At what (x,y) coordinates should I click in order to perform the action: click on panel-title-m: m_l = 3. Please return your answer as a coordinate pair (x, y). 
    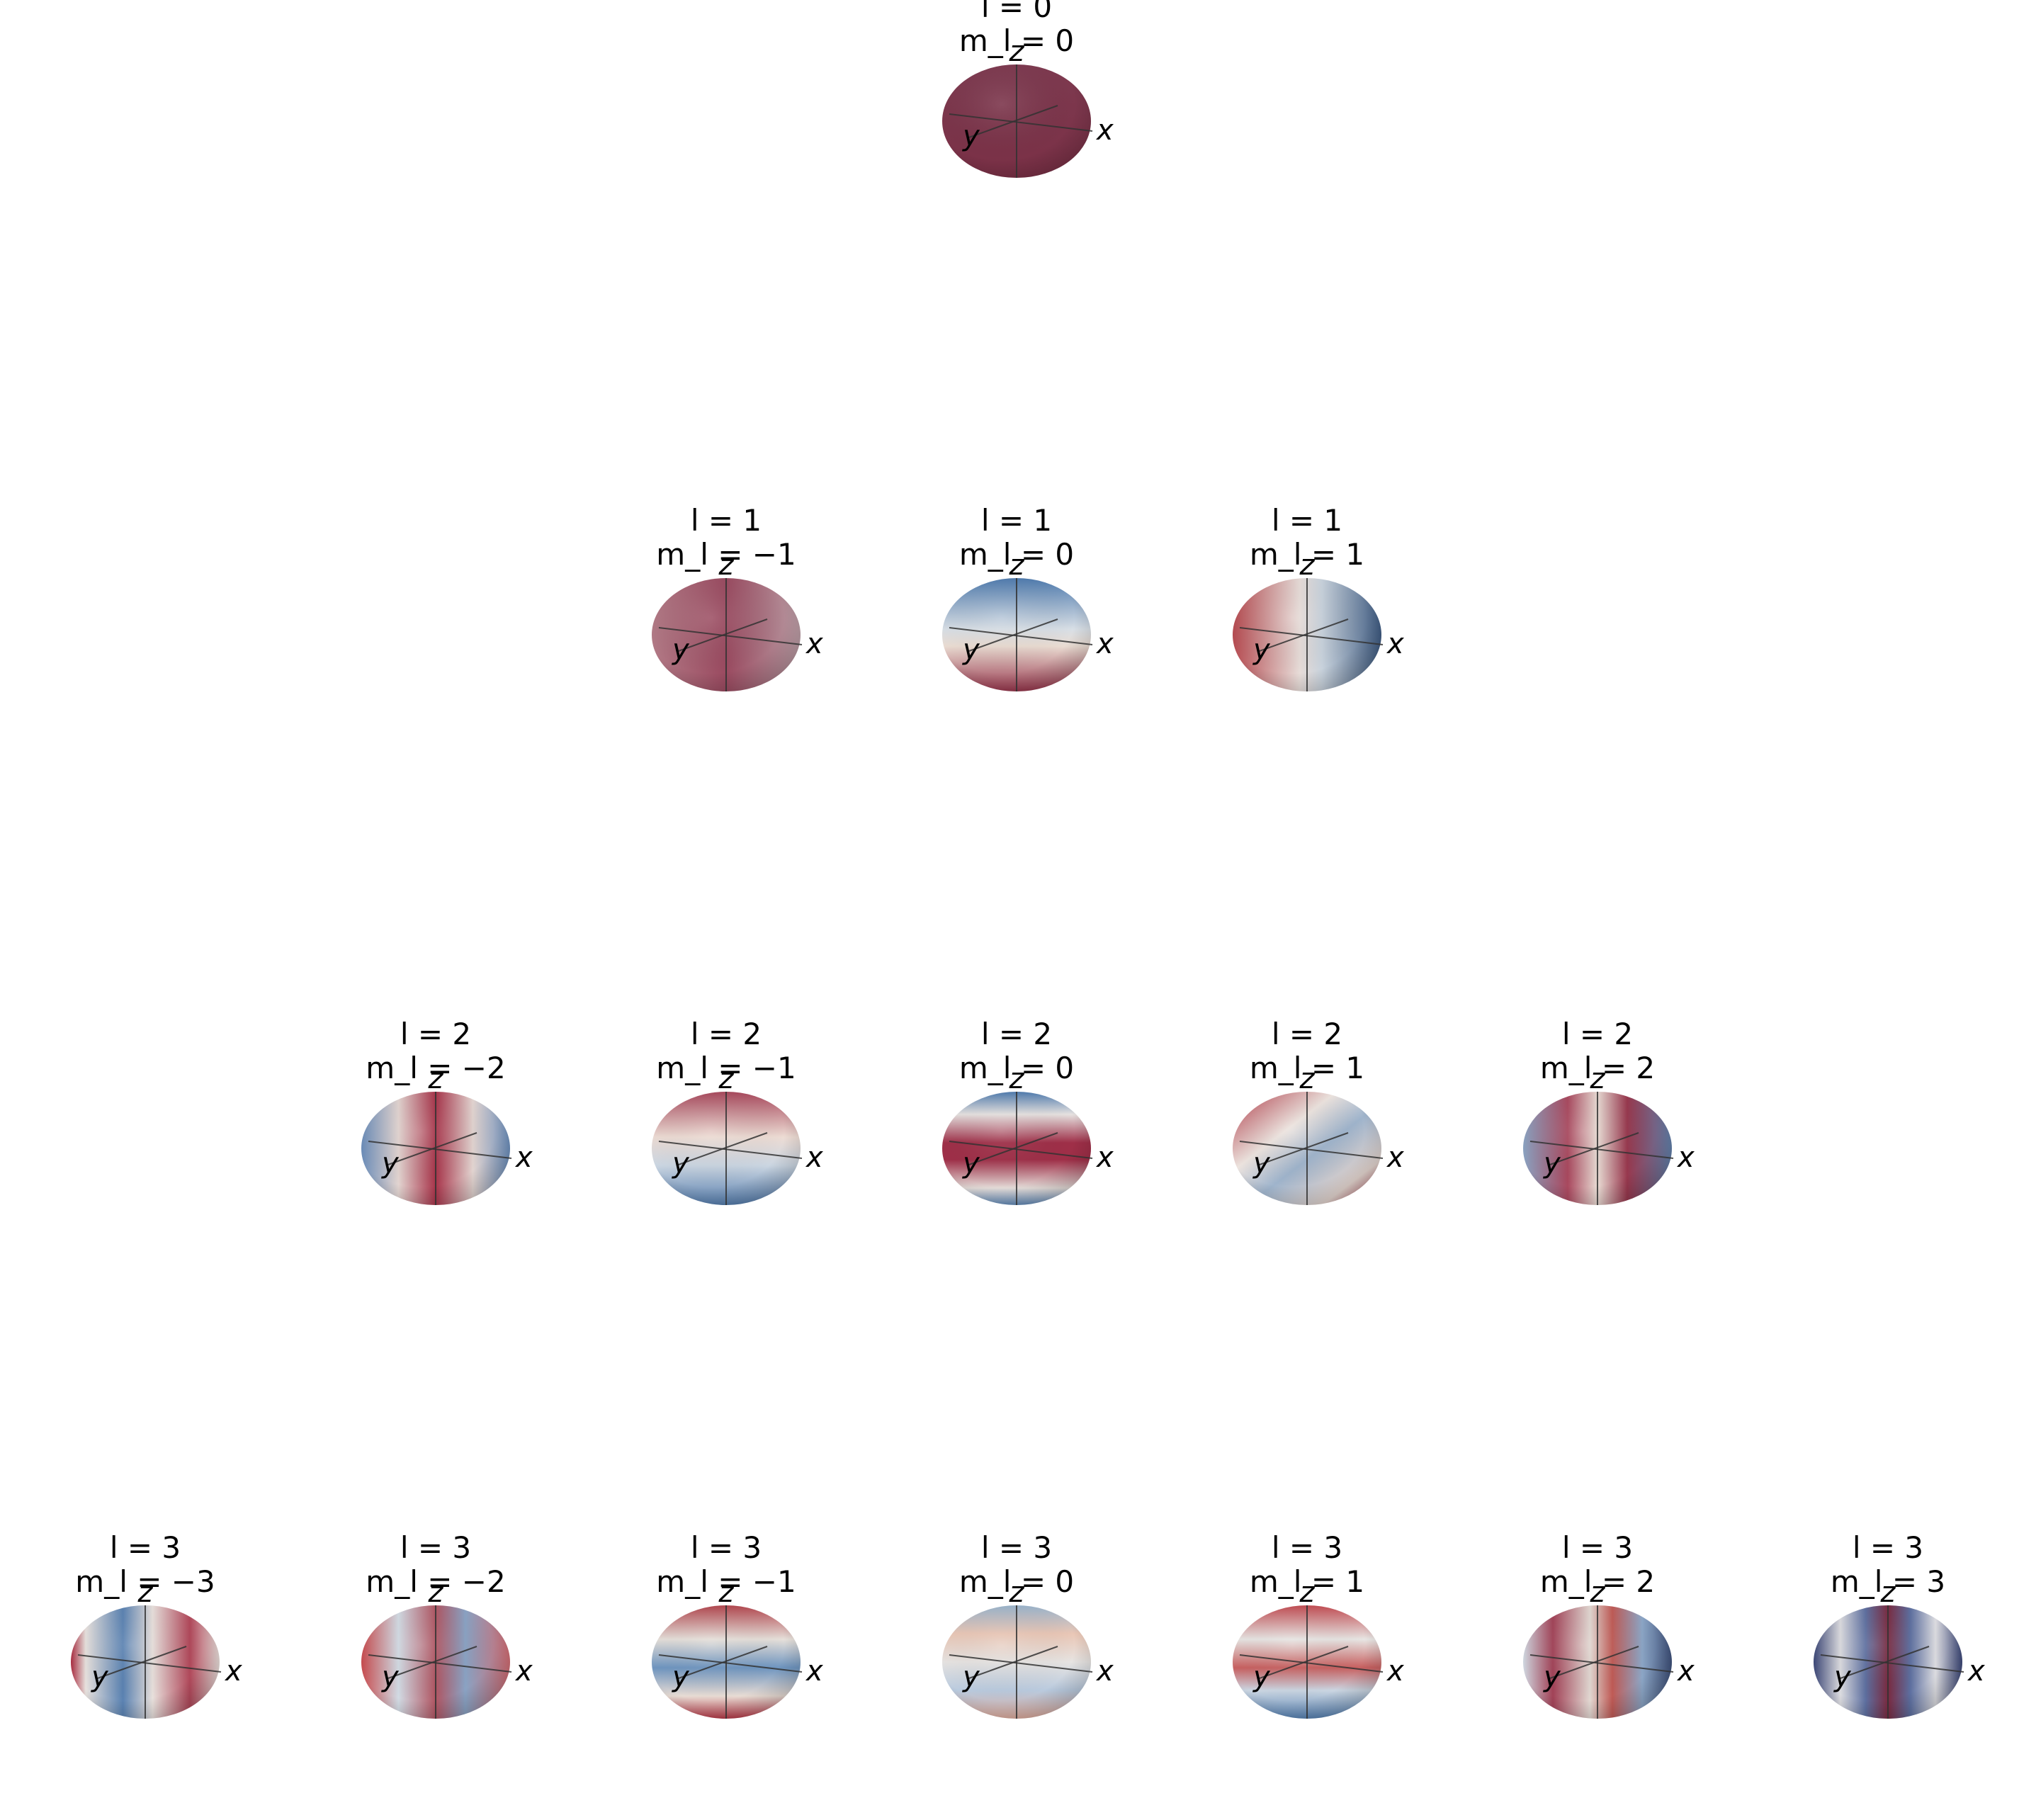
    Looking at the image, I should click on (1888, 1581).